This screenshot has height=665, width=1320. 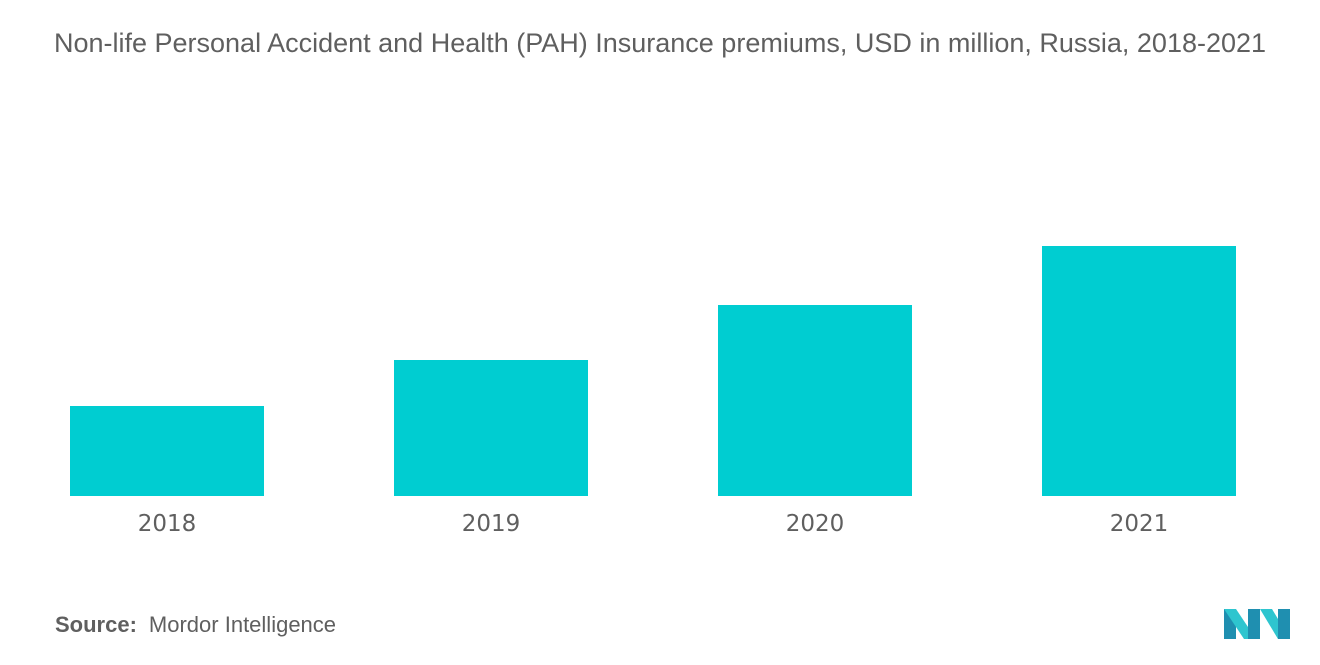 What do you see at coordinates (653, 524) in the screenshot?
I see `x-axis-ticks: 2018 2019 2020 2021` at bounding box center [653, 524].